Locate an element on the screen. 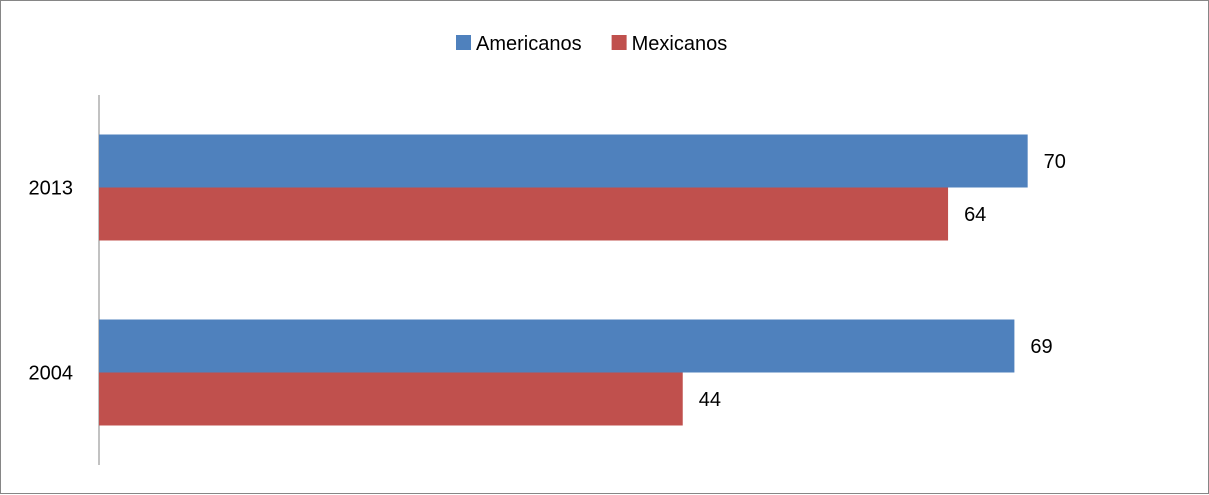 This screenshot has width=1209, height=495. bar-mexicanos-2013 is located at coordinates (524, 214).